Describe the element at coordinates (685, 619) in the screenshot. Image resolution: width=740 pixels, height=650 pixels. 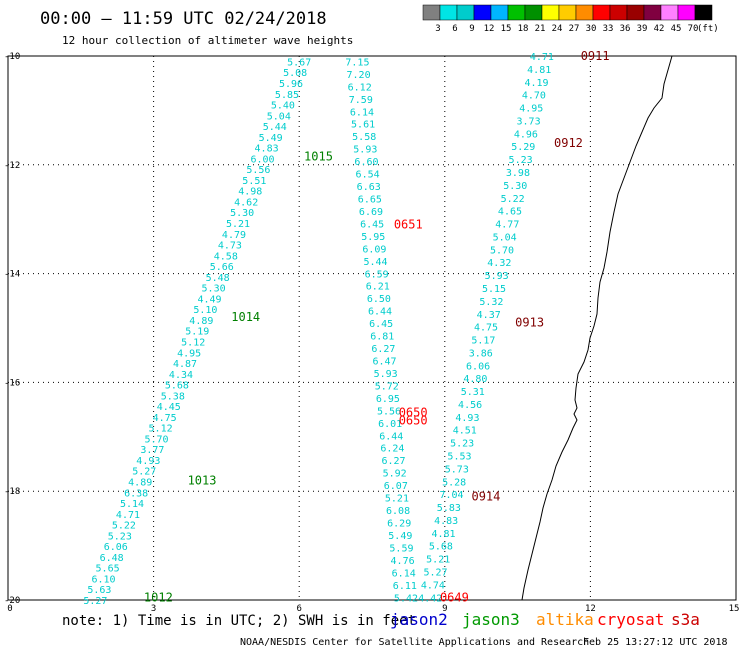
I see `satellite-name-s3a: s3a` at that location.